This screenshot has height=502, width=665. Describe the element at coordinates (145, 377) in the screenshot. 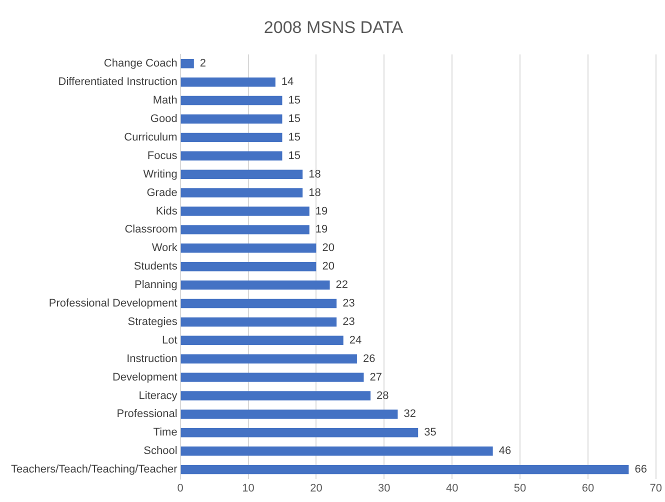

I see `y-tick-label: Development` at that location.